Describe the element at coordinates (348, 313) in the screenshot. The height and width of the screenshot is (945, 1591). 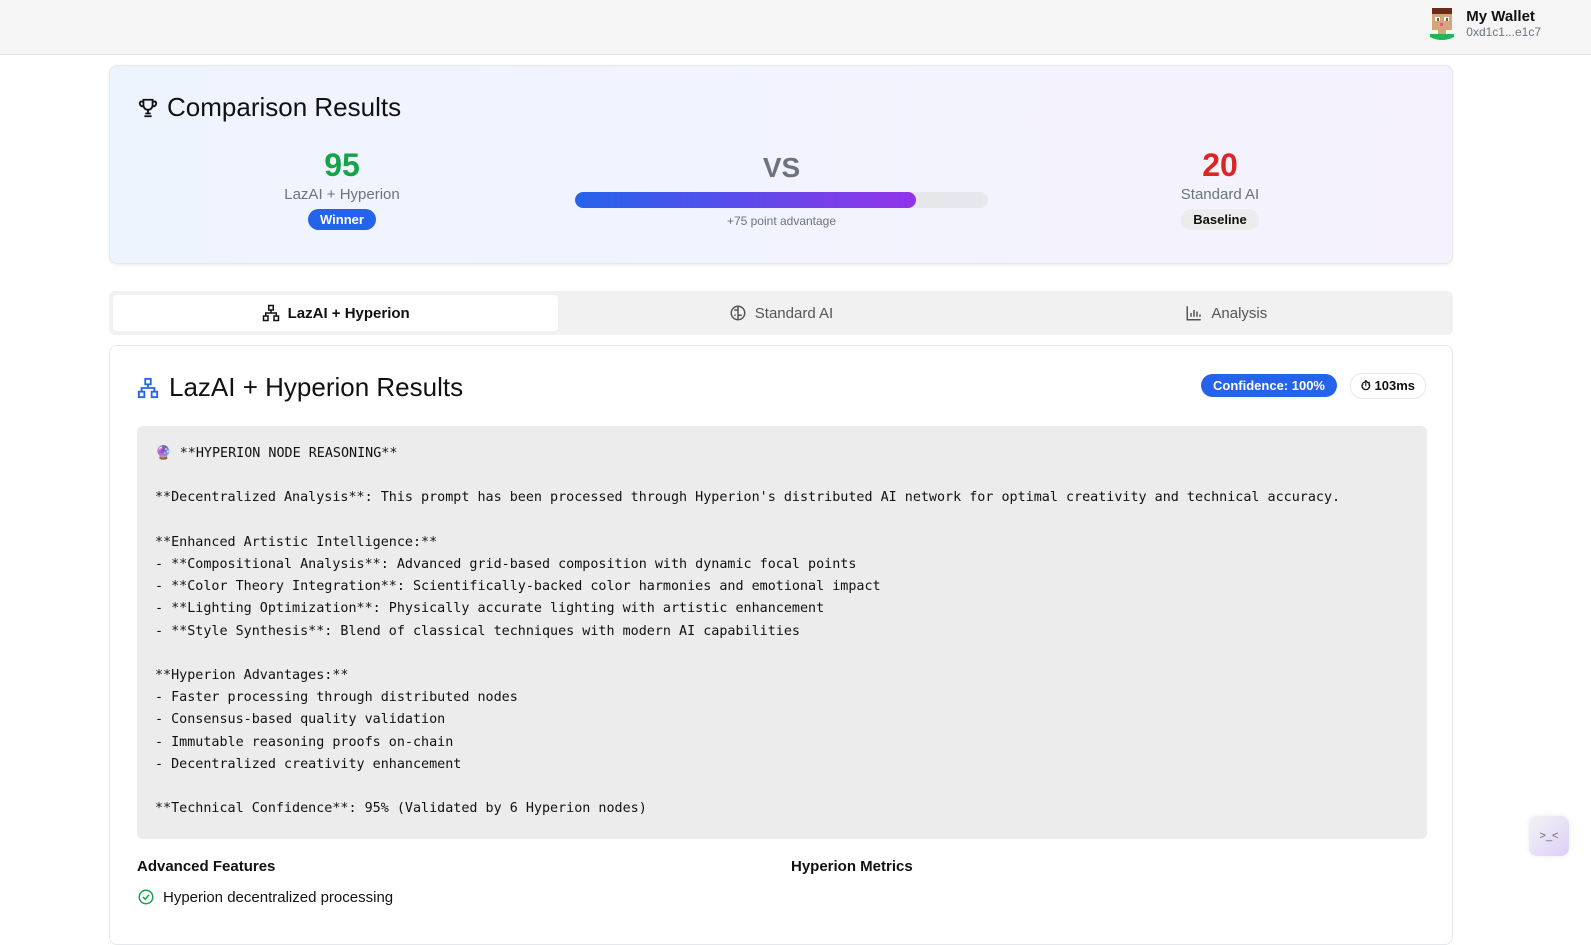
I see `tab-label: LazAI + Hyperion` at that location.